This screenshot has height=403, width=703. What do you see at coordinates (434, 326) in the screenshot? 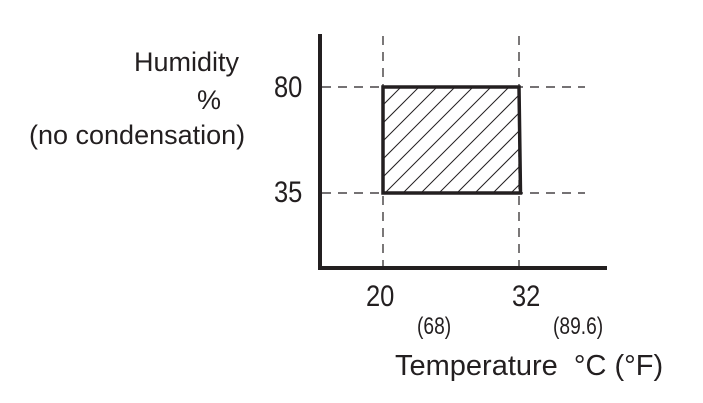
I see `x-tick-alt-label-68: (68)` at bounding box center [434, 326].